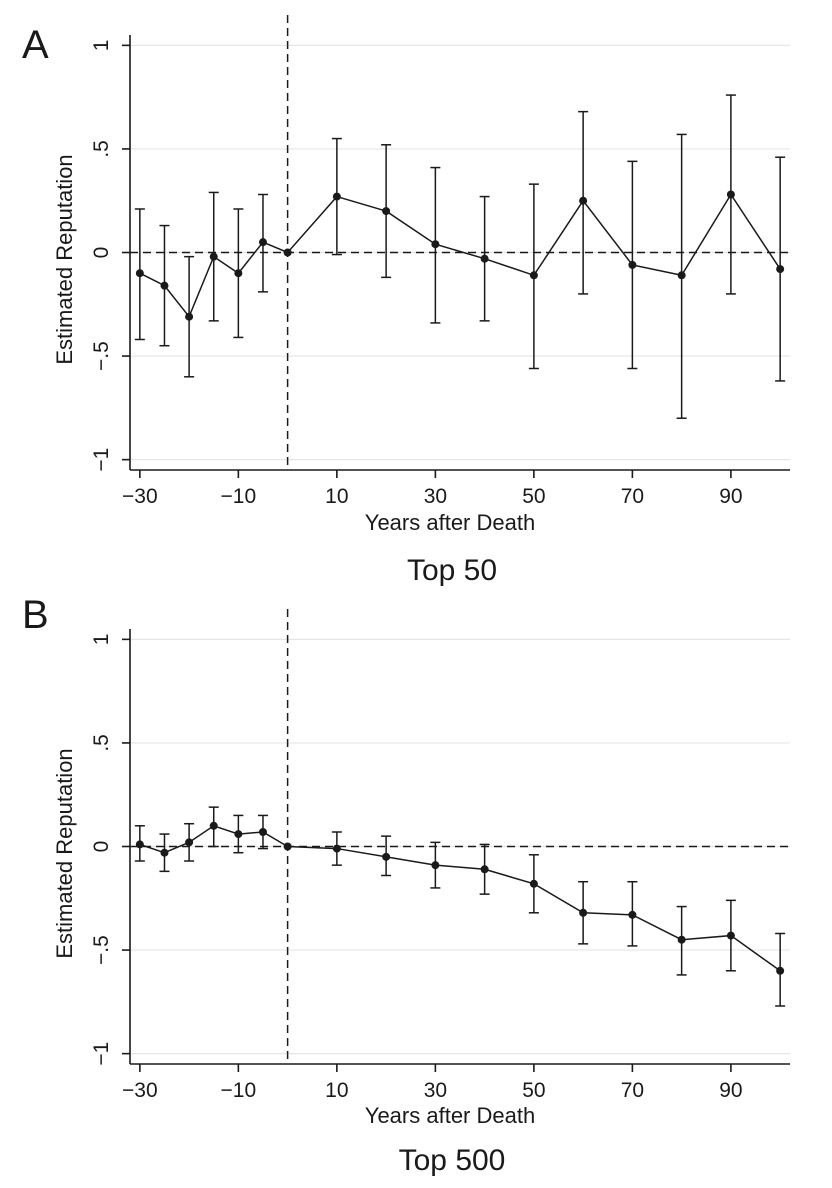  I want to click on panel-caption: Top 500, so click(452, 1160).